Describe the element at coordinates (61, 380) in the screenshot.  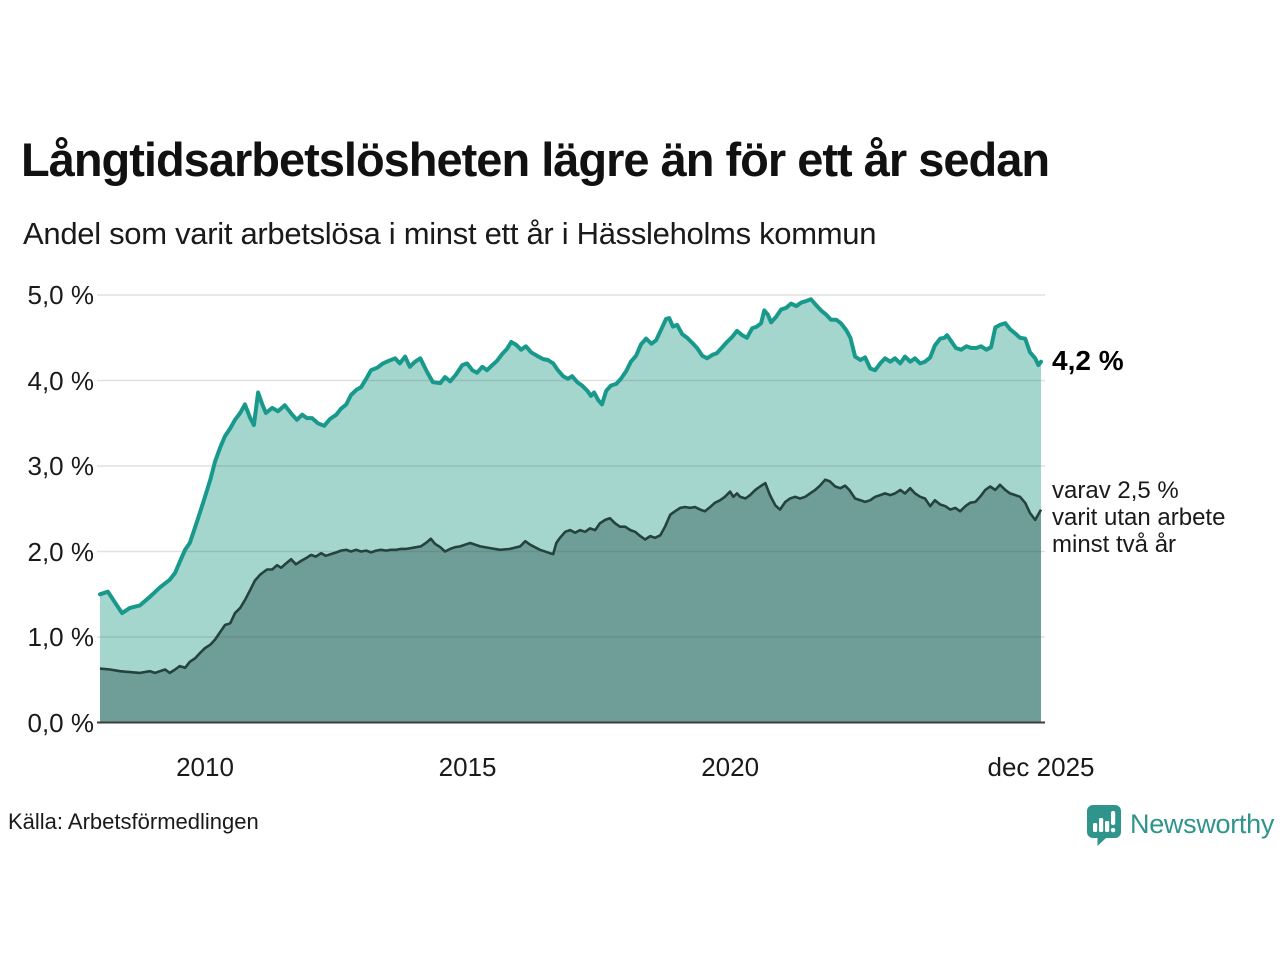
I see `y-axis-tick-label: 4,0 %` at that location.